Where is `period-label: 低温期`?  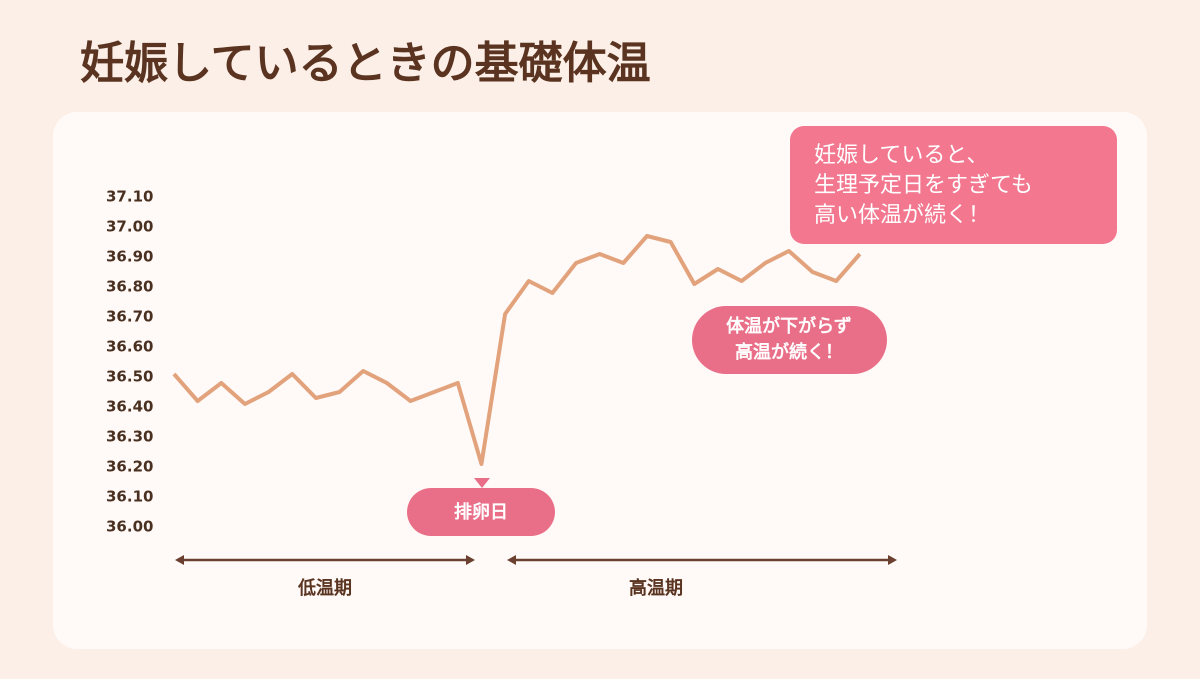
period-label: 低温期 is located at coordinates (324, 588).